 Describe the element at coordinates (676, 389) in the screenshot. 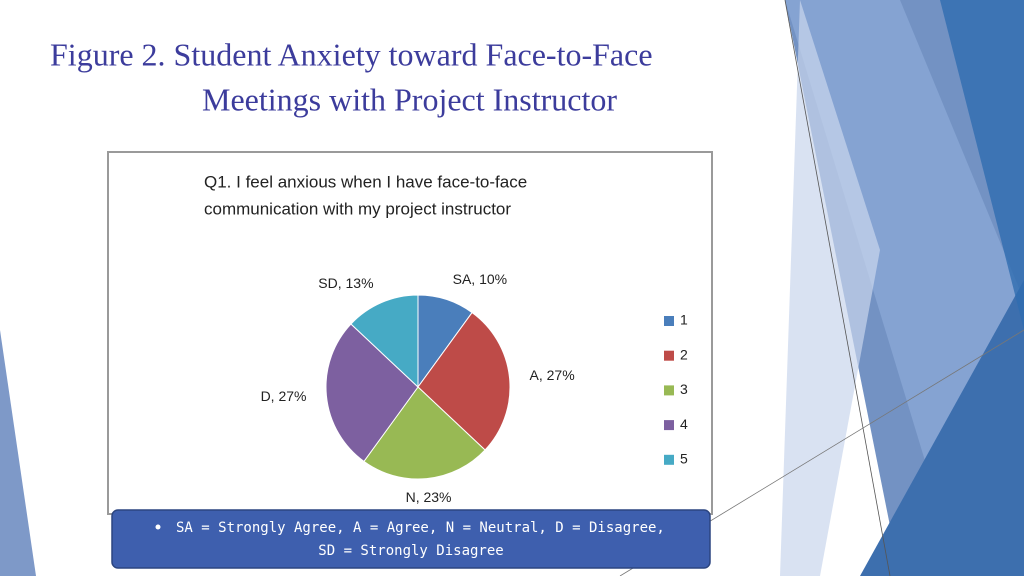

I see `legend: 1 2 3 4 5` at that location.